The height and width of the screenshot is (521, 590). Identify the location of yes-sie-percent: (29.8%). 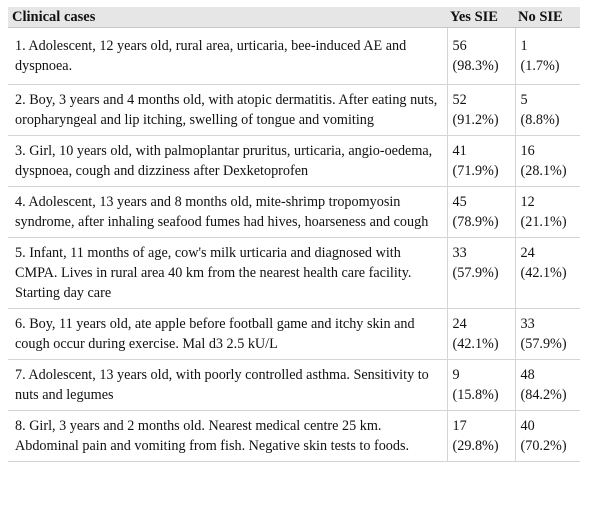
(475, 446).